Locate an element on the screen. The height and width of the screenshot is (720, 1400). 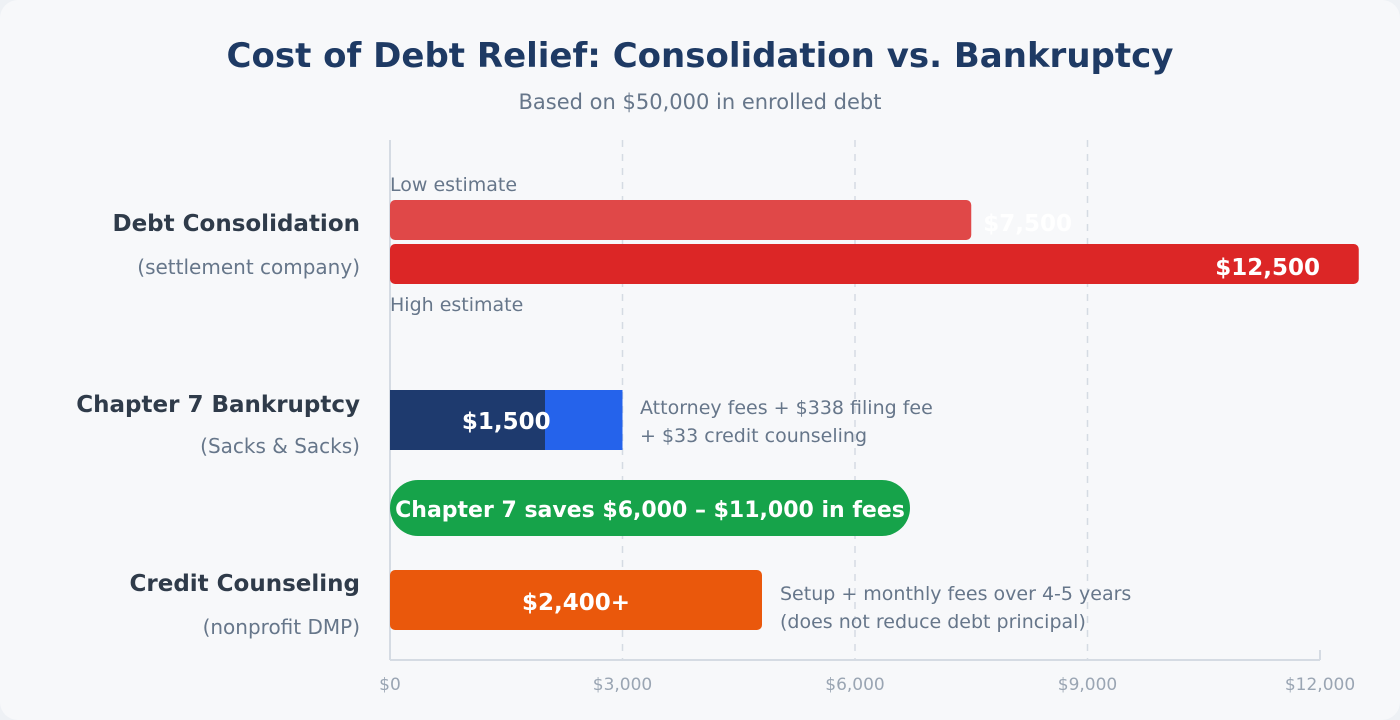
category-label: Chapter 7 Bankruptcy is located at coordinates (218, 405).